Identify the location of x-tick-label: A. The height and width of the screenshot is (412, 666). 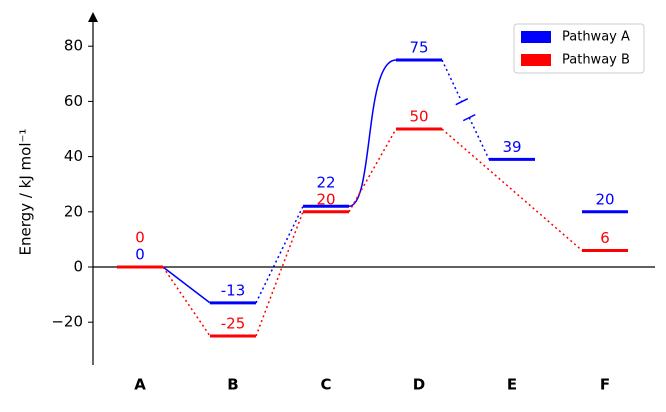
(140, 385).